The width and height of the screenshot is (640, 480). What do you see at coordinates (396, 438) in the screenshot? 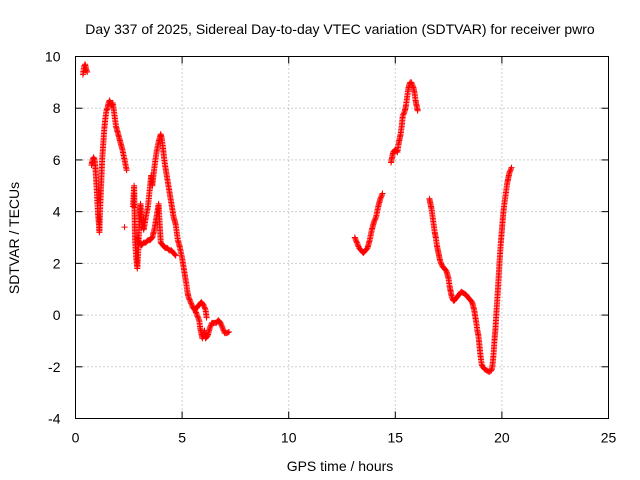
I see `x-tick-label: 15` at bounding box center [396, 438].